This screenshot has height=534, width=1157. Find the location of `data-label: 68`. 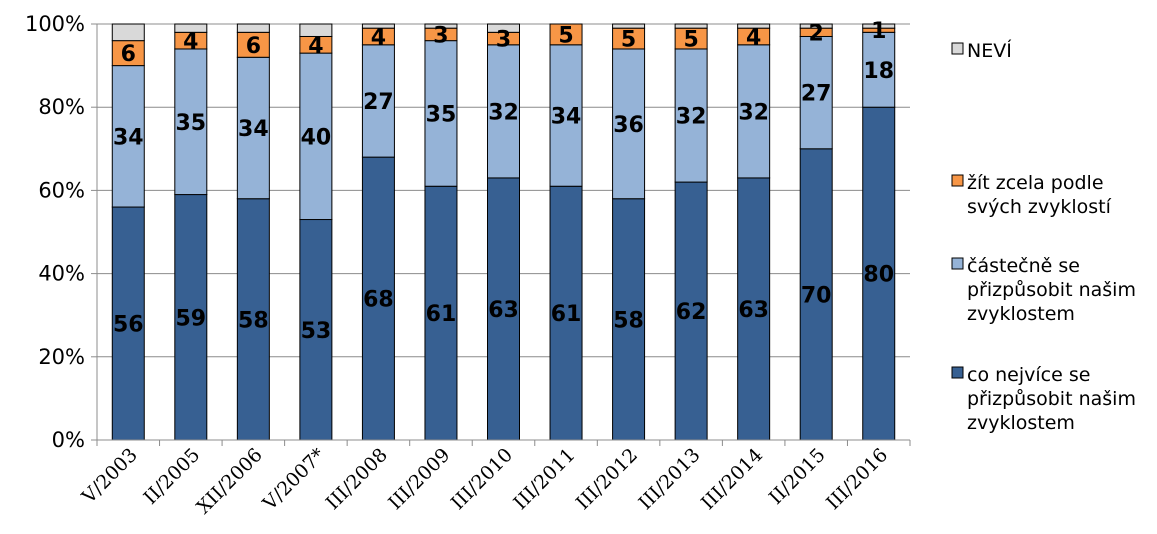

data-label: 68 is located at coordinates (378, 300).